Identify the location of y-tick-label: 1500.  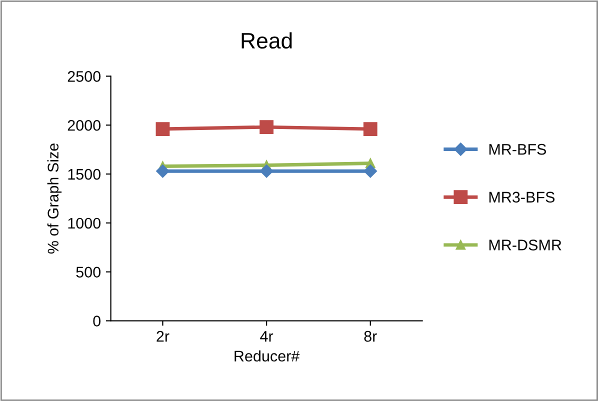
(84, 174).